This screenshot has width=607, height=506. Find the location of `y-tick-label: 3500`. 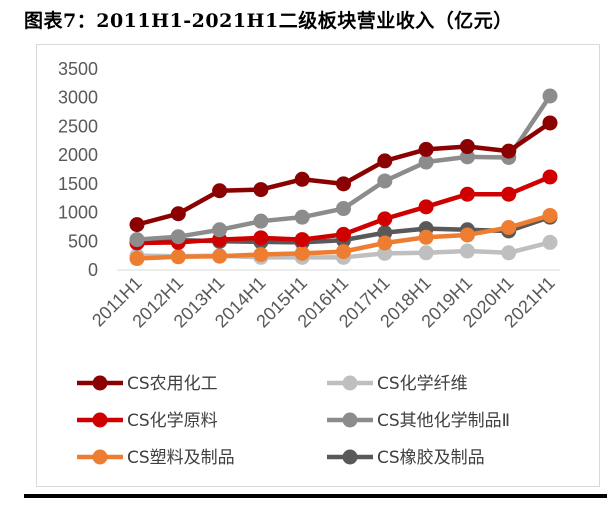

y-tick-label: 3500 is located at coordinates (78, 69).